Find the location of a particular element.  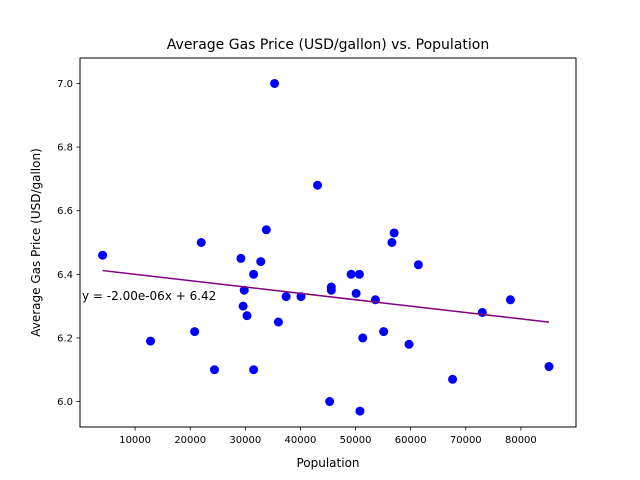

y-tick-label: 6.8 is located at coordinates (65, 148).